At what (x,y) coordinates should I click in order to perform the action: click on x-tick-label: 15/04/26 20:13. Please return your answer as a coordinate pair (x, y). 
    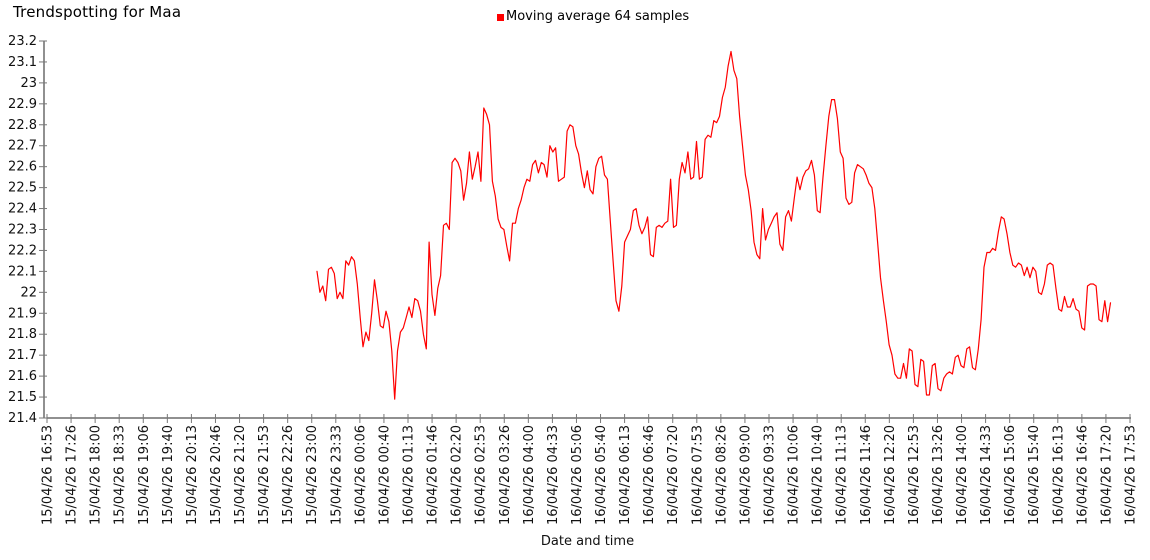
    Looking at the image, I should click on (192, 475).